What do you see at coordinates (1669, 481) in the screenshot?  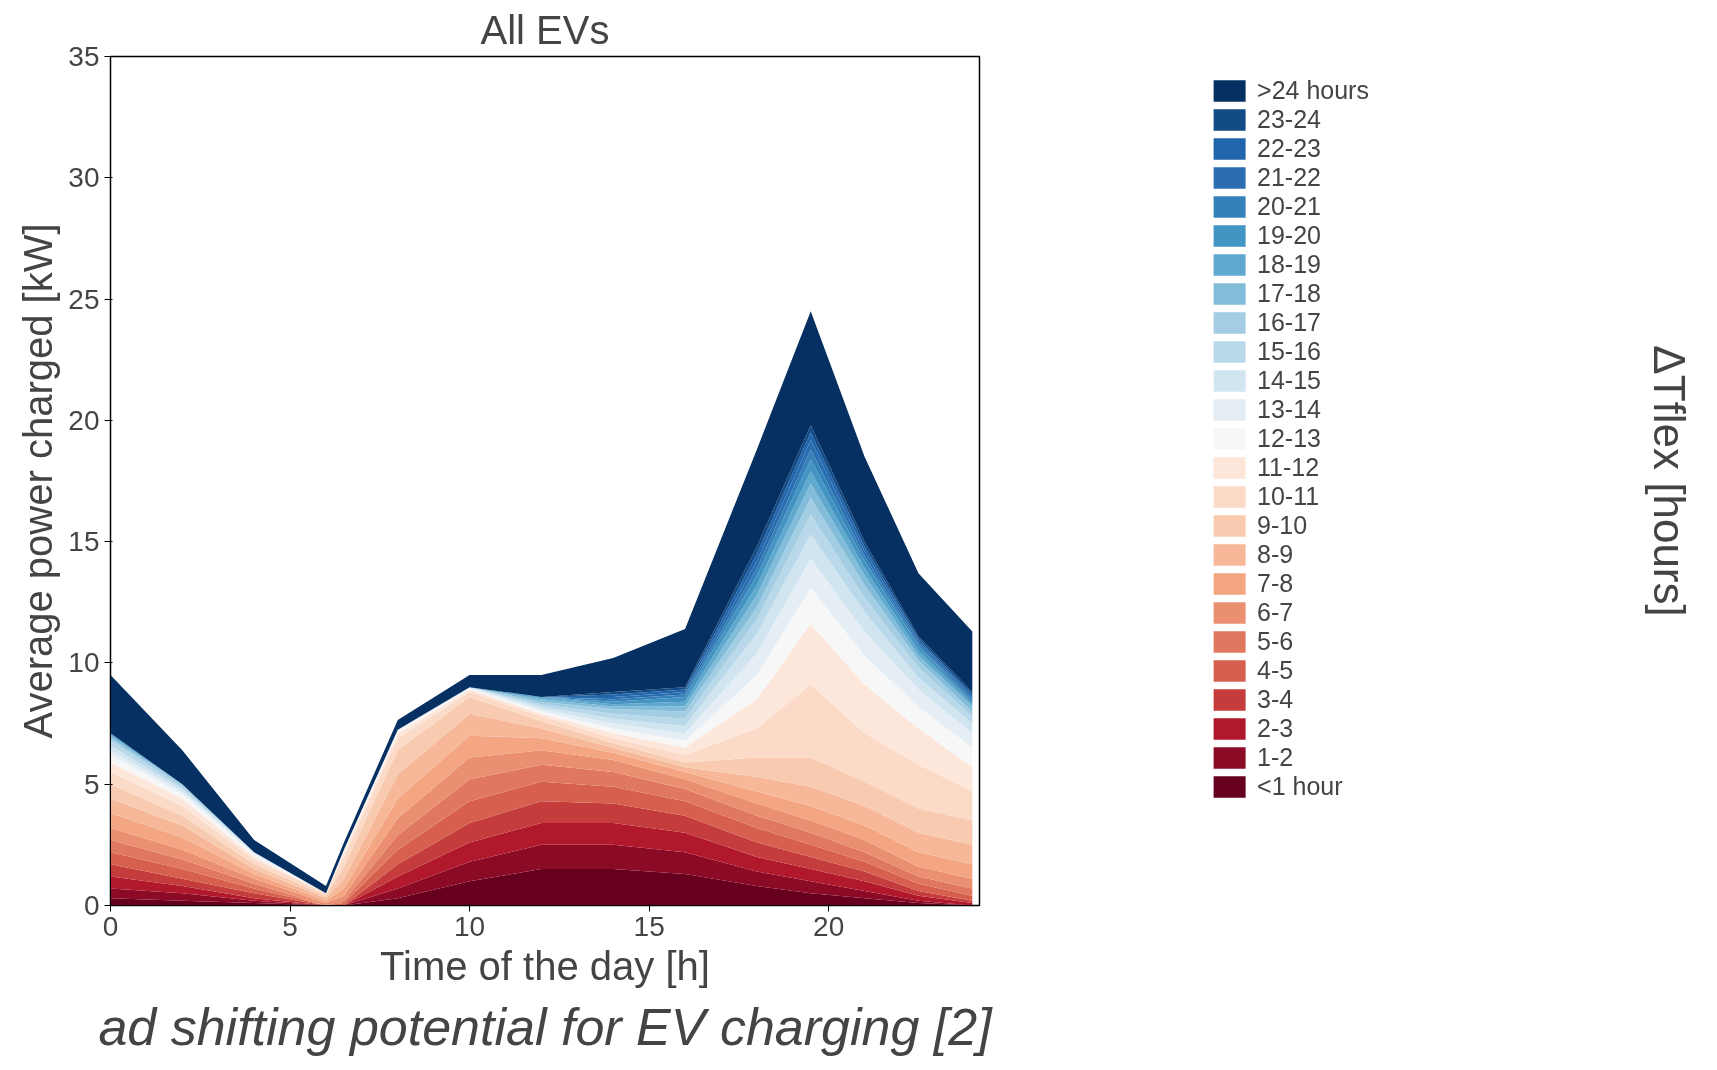 I see `legend-title: ΔTflex [hours]` at bounding box center [1669, 481].